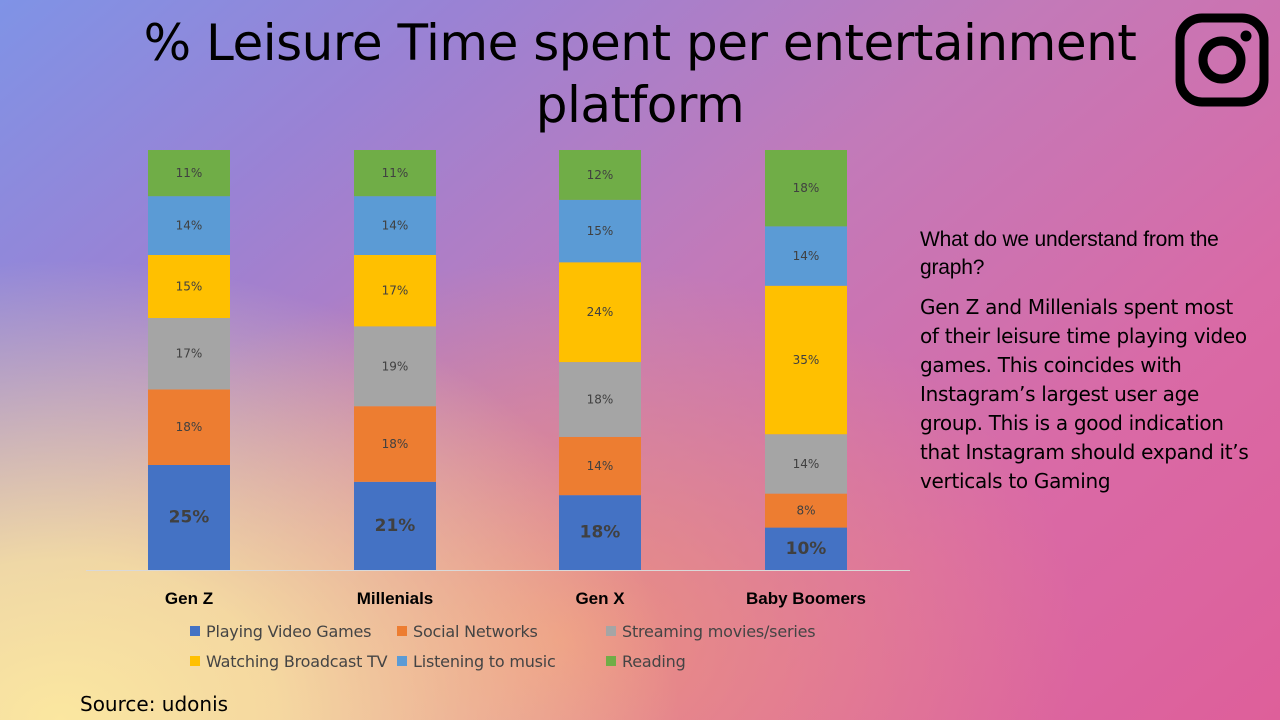  I want to click on data-label: 19%, so click(395, 366).